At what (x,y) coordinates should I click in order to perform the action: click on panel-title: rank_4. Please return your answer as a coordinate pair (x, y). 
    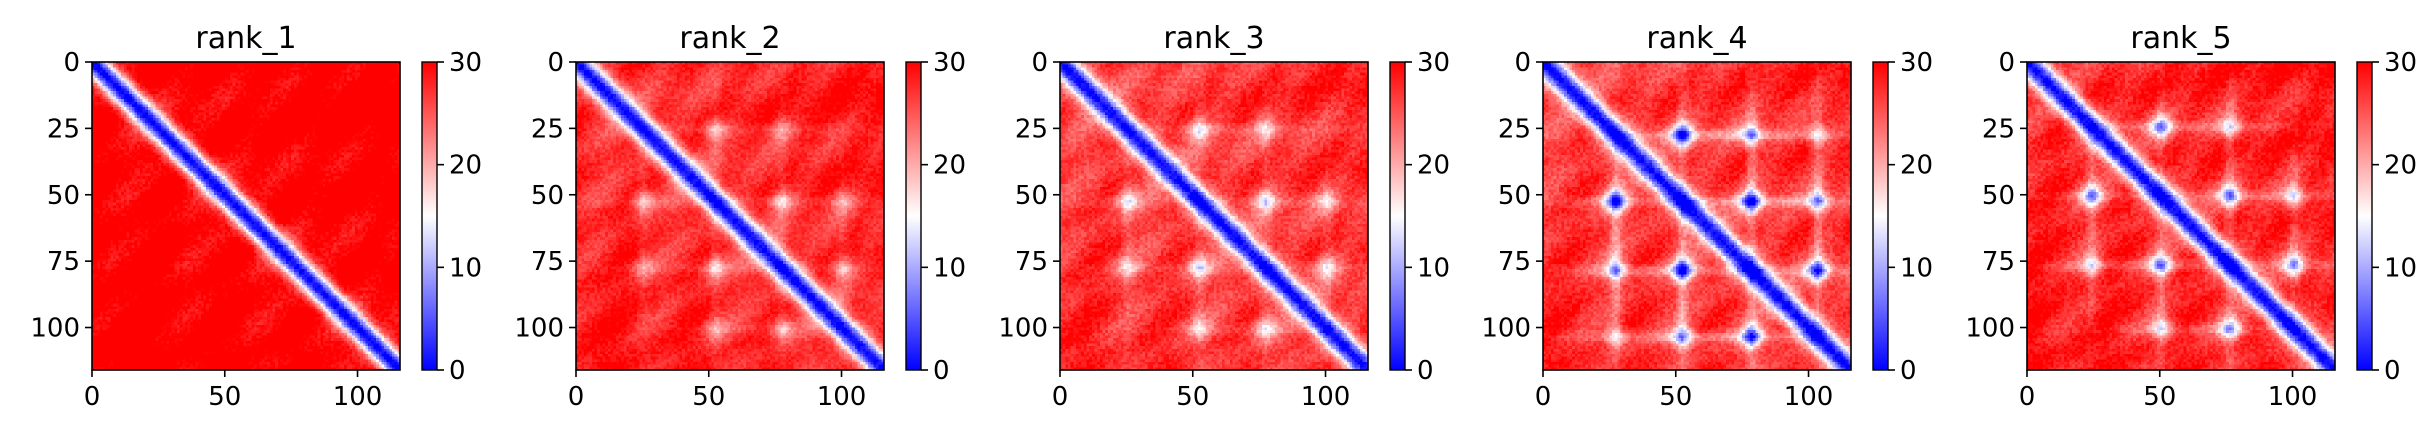
    Looking at the image, I should click on (1696, 38).